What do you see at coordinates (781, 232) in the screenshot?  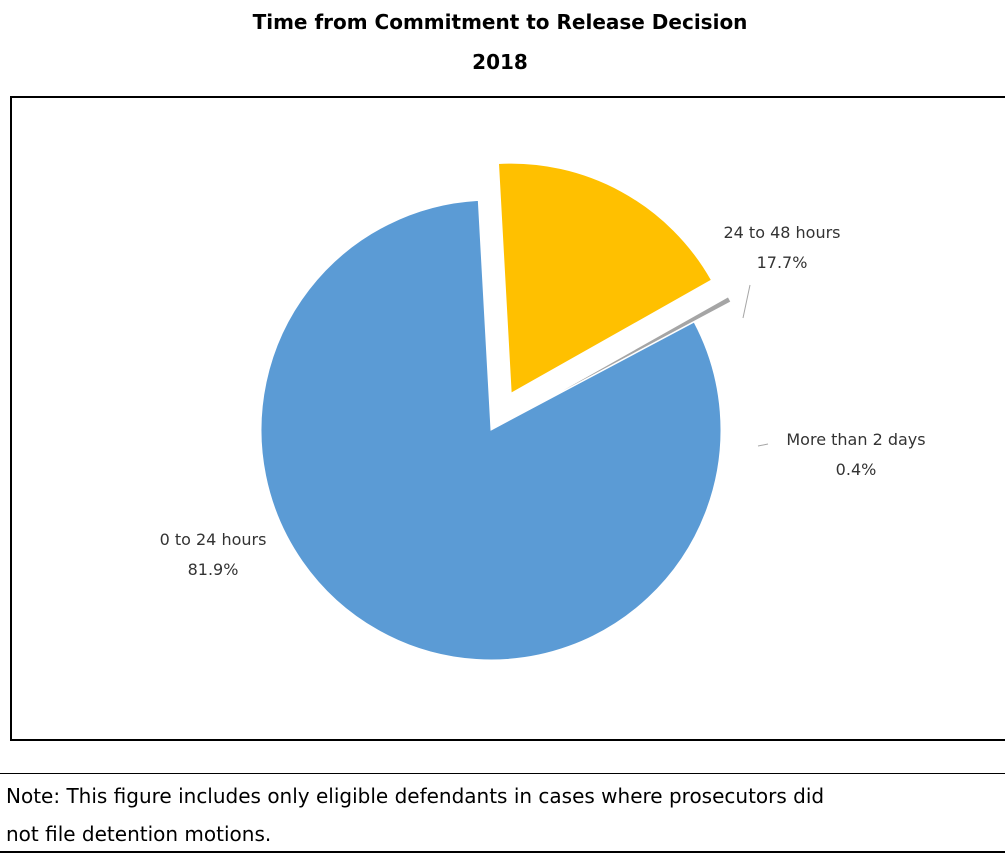 I see `slice-label-2: 24 to 48 hours` at bounding box center [781, 232].